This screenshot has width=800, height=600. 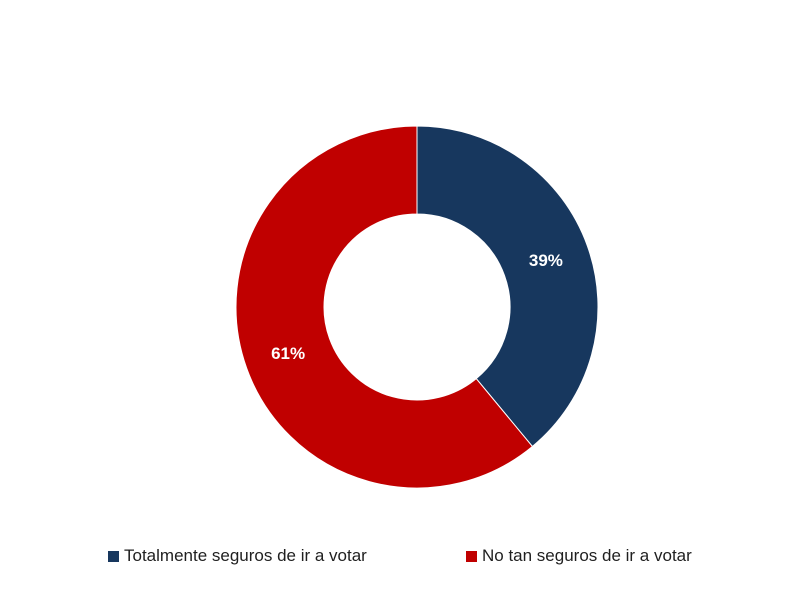 I want to click on data-label-1: 61%, so click(x=288, y=353).